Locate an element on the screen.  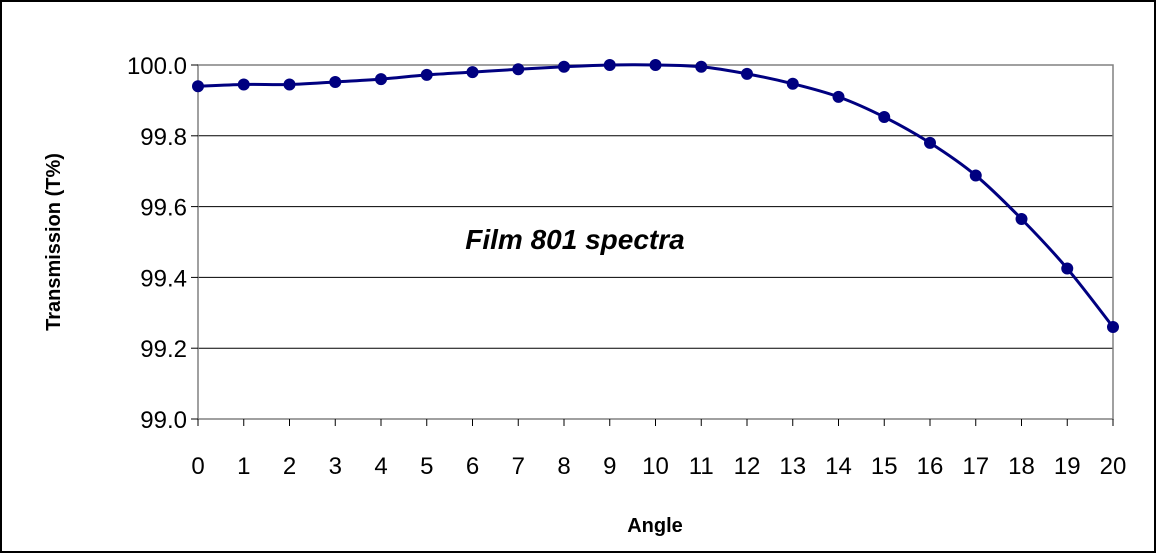
y-tick-label: 99.4 is located at coordinates (163, 278).